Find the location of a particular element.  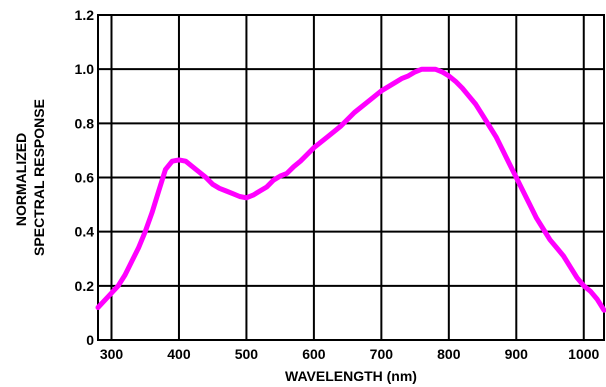

x-tick-label: 300 is located at coordinates (112, 354).